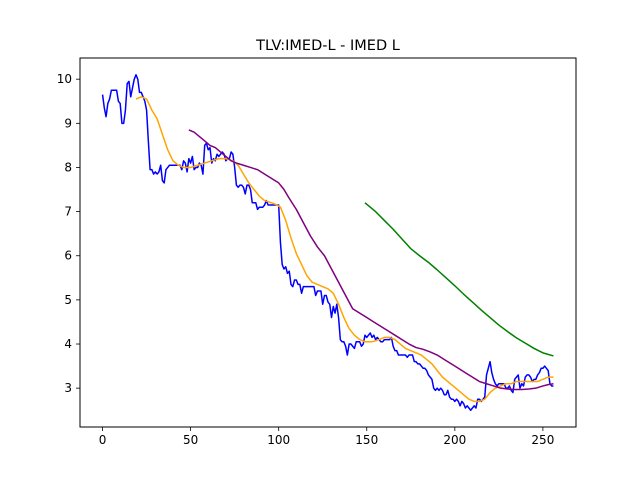  What do you see at coordinates (542, 440) in the screenshot?
I see `x-tick-label: 250` at bounding box center [542, 440].